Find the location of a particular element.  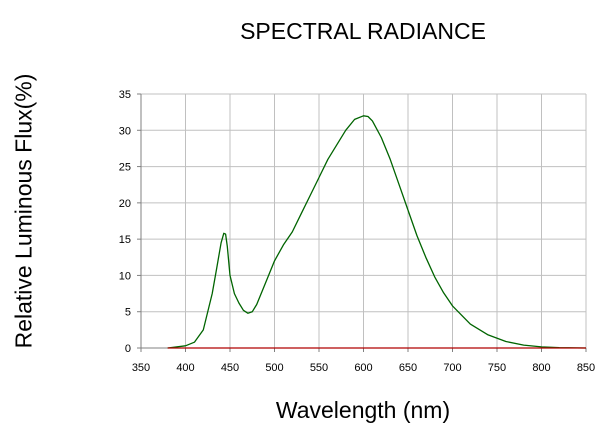

x-tick-label: 650 is located at coordinates (408, 368).